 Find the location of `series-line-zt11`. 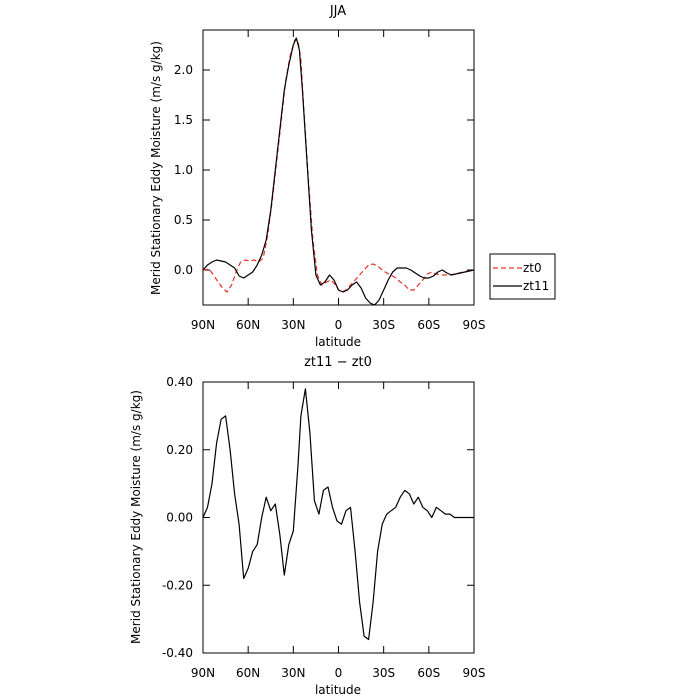

series-line-zt11 is located at coordinates (338, 171).